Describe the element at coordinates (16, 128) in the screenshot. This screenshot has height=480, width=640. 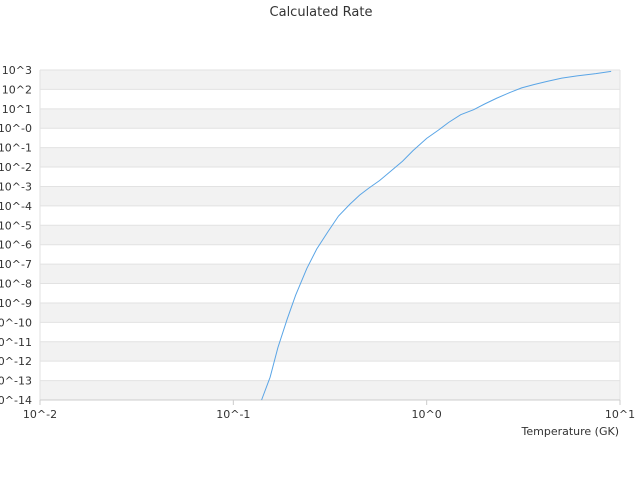
I see `y-tick-label: 10^-0` at that location.